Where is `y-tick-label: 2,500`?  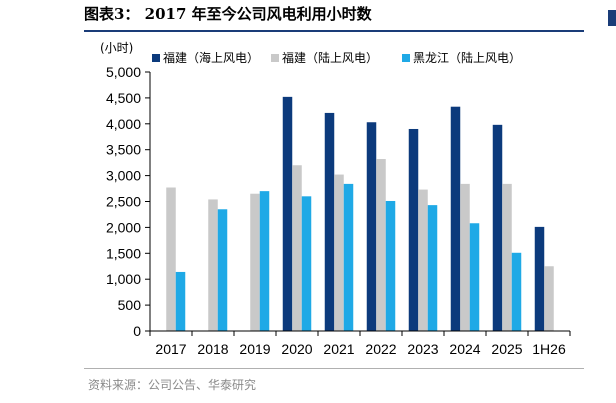 y-tick-label: 2,500 is located at coordinates (123, 202).